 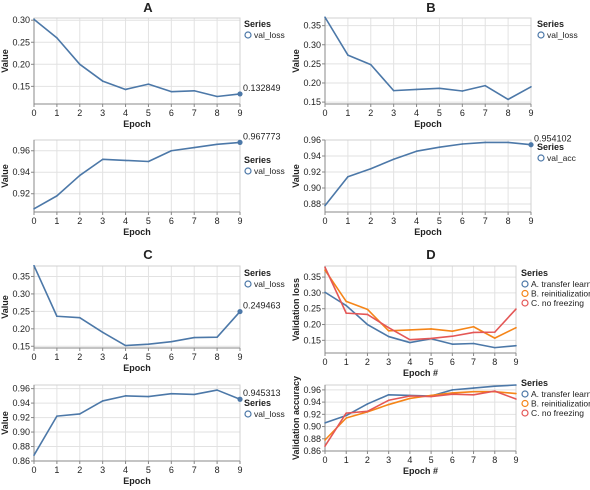 What do you see at coordinates (5, 423) in the screenshot?
I see `y-axis-label: Value` at bounding box center [5, 423].